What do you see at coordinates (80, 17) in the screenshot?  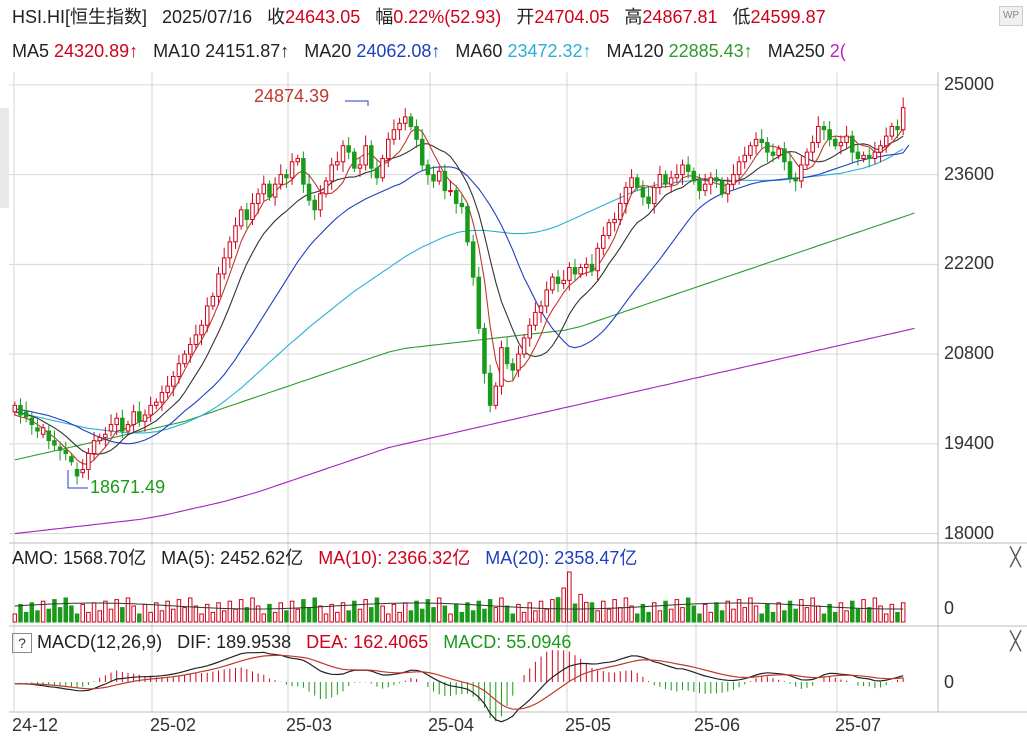 I see `symbol-label: HSI.HI[恒生指数]` at bounding box center [80, 17].